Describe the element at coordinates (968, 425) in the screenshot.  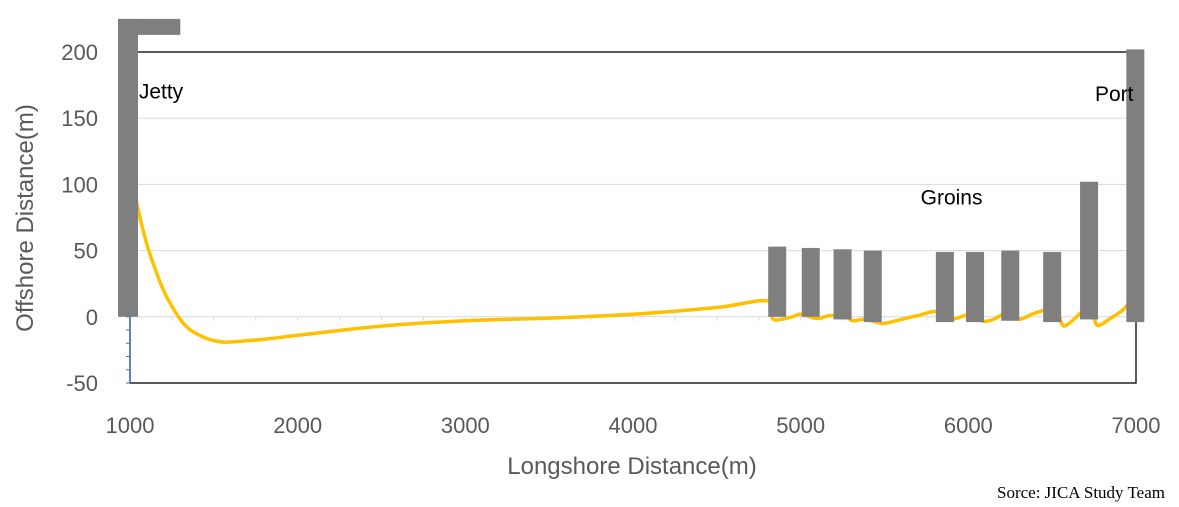
I see `x-tick-label: 6000` at that location.